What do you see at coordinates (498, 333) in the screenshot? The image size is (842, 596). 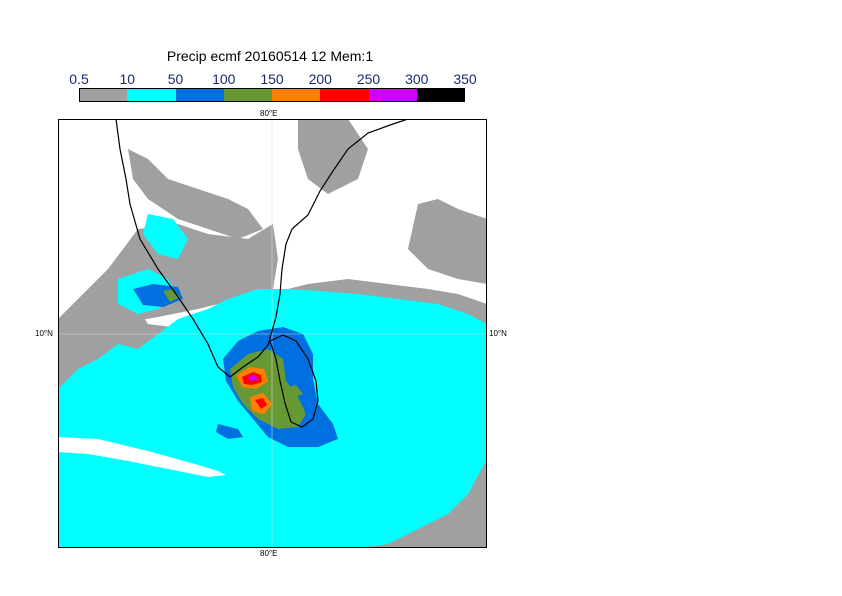 I see `right-latitude-label: 10°N` at bounding box center [498, 333].